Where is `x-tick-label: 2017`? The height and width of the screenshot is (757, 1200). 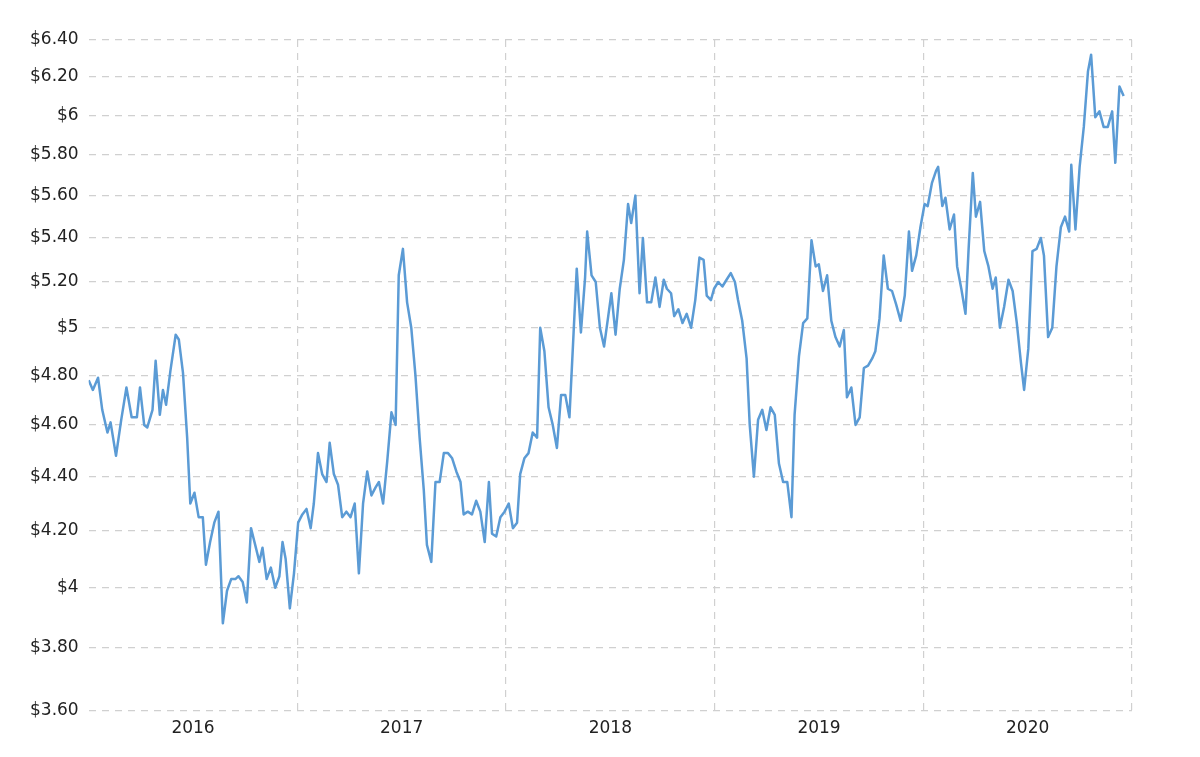
x-tick-label: 2017 is located at coordinates (402, 727).